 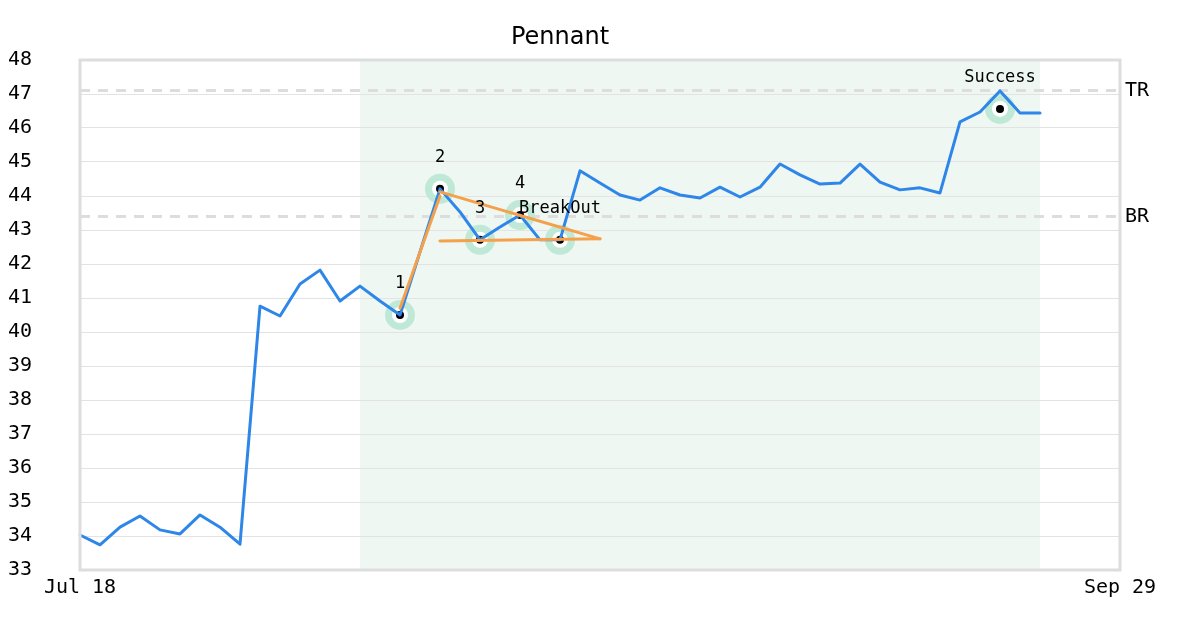 What do you see at coordinates (19, 92) in the screenshot?
I see `y-tick-label: 47` at bounding box center [19, 92].